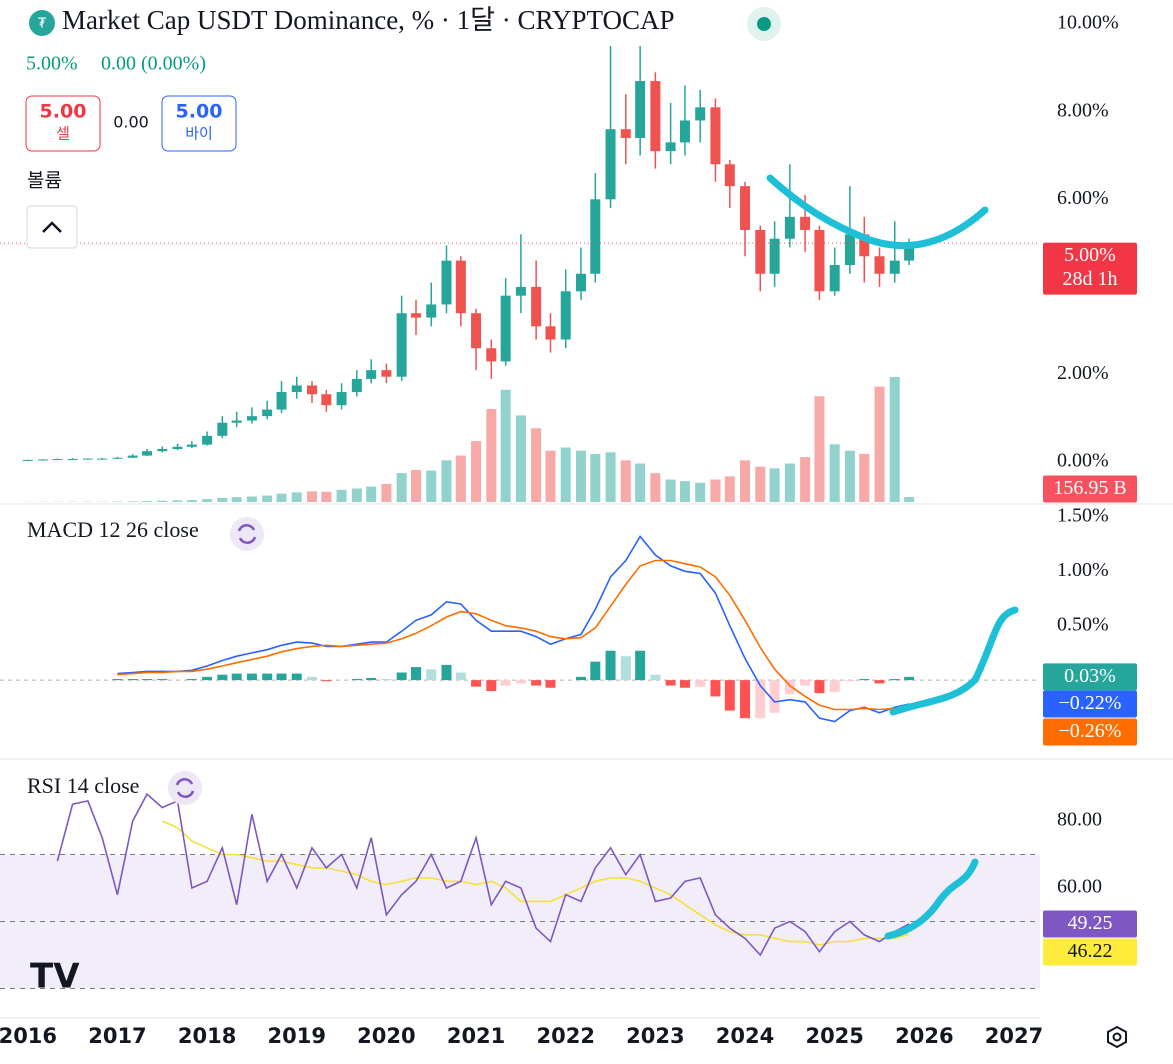  What do you see at coordinates (199, 123) in the screenshot?
I see `buy-button` at bounding box center [199, 123].